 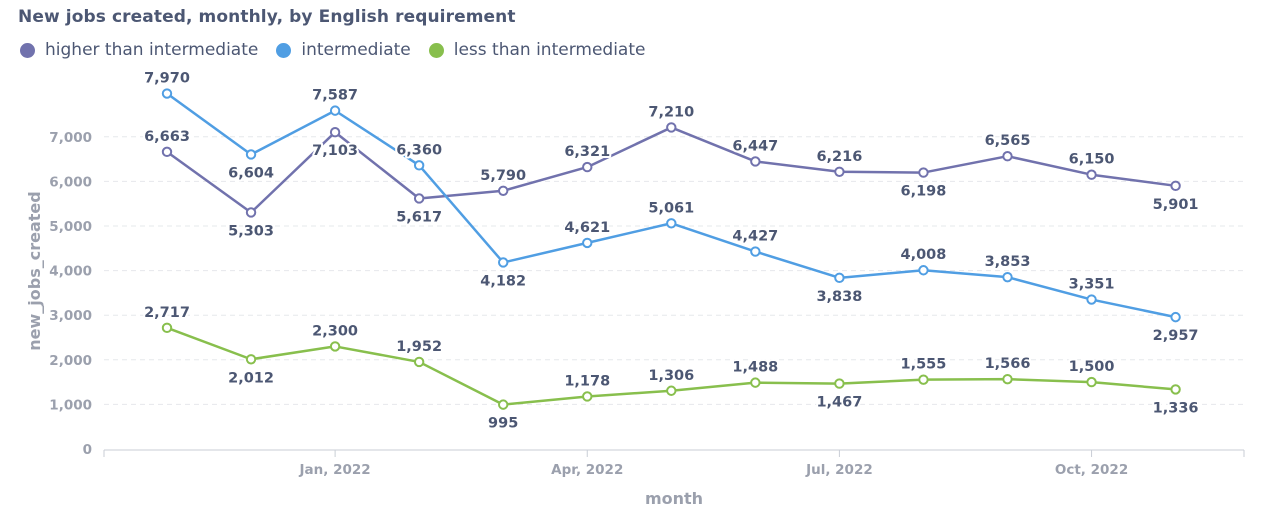 I want to click on legend-item-2: less than intermediate, so click(x=537, y=50).